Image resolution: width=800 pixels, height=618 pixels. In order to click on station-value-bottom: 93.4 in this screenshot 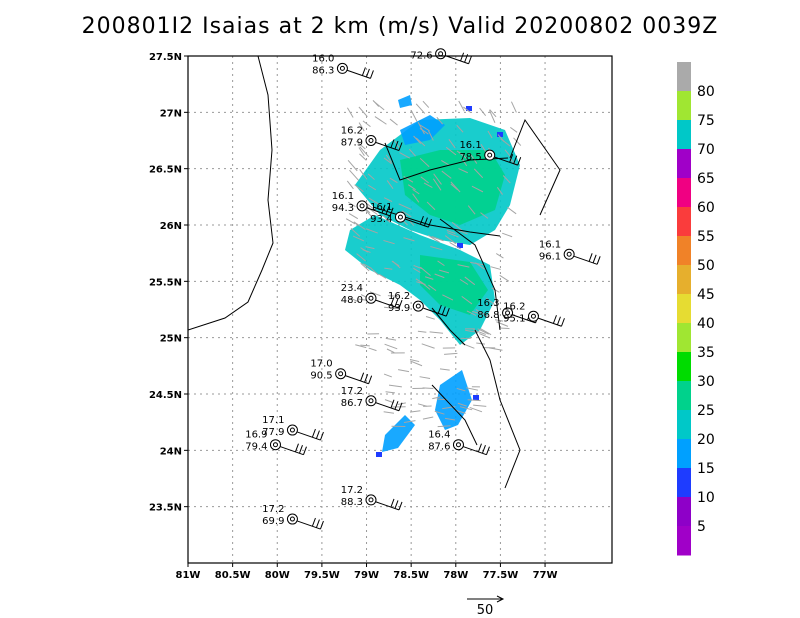, I will do `click(381, 219)`.